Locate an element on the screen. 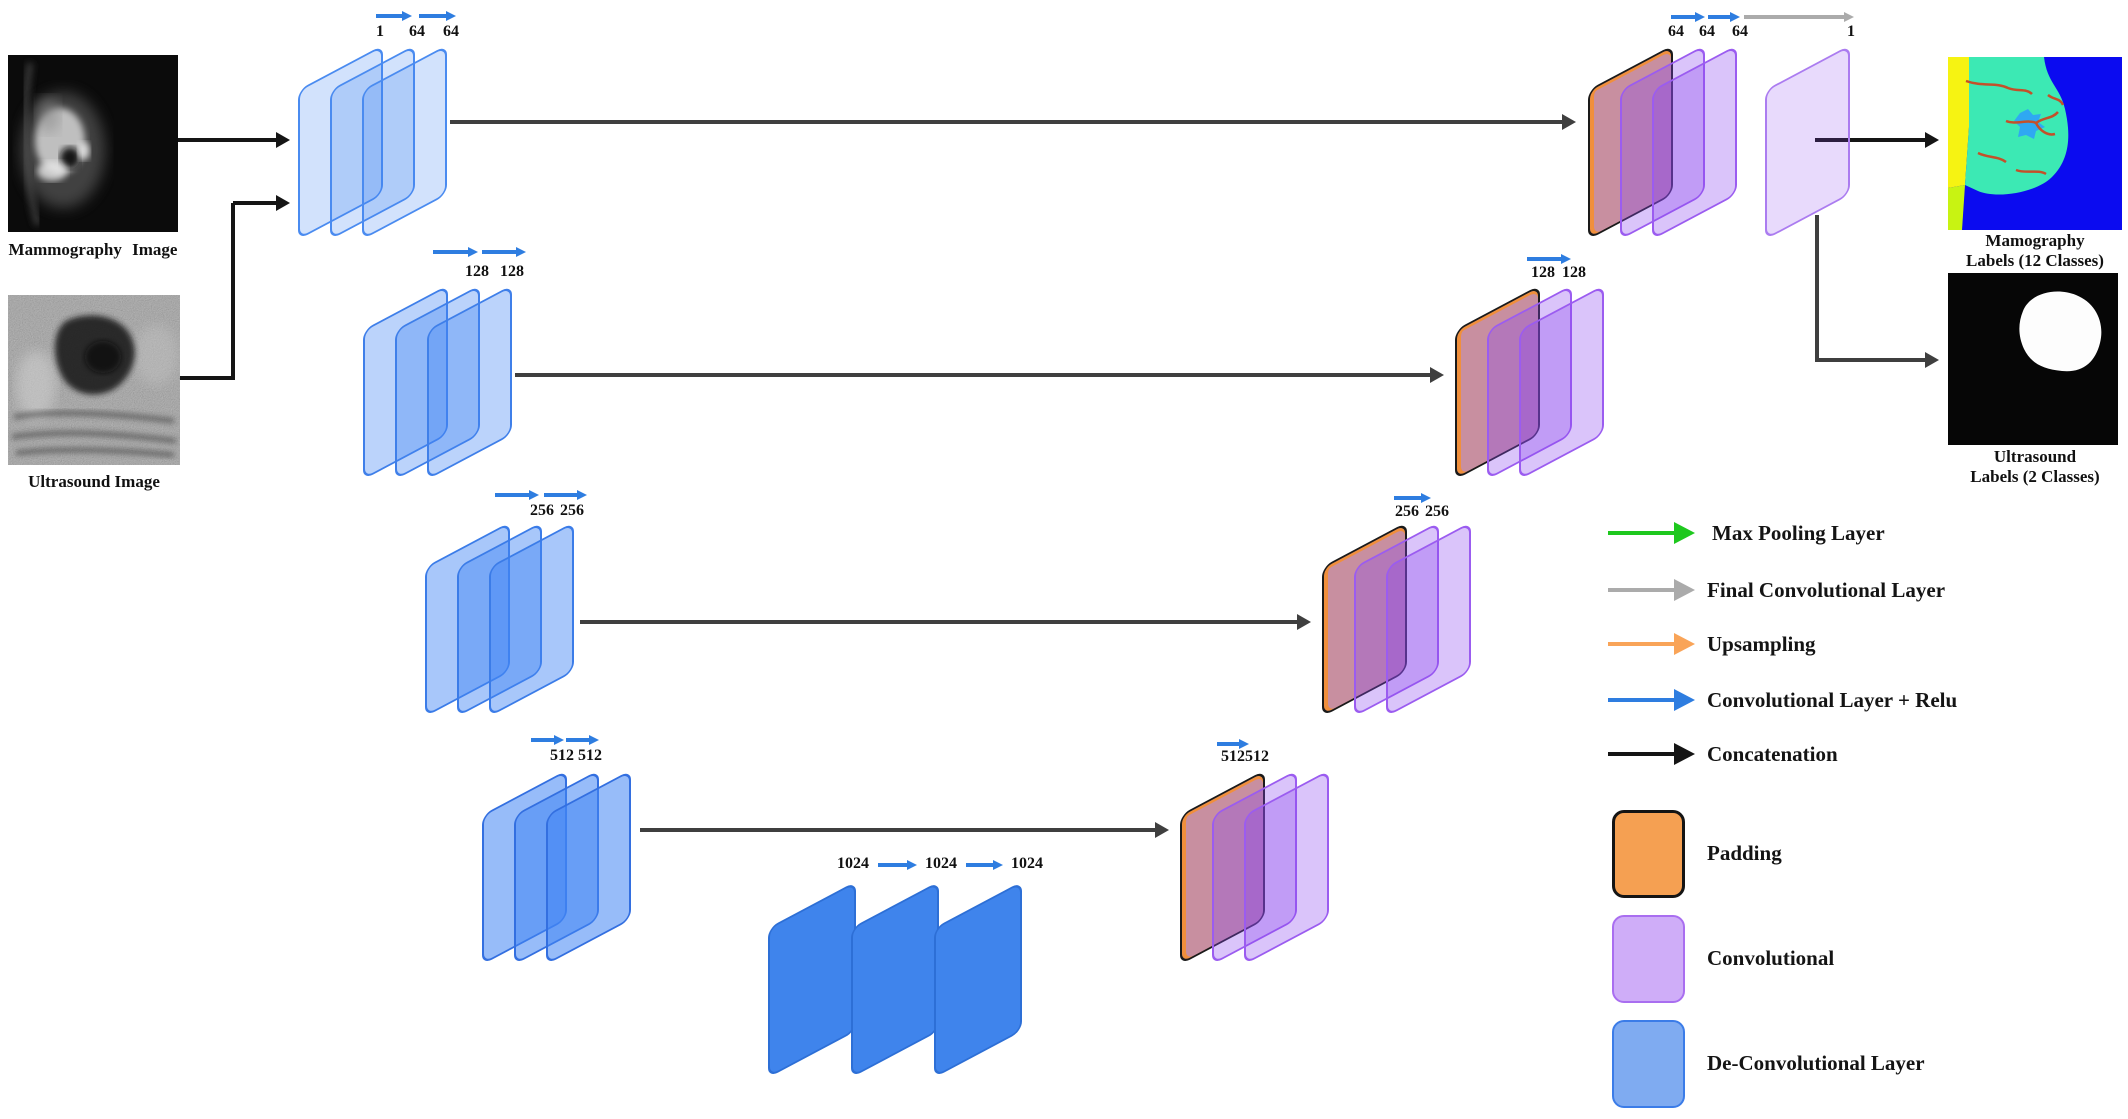  ultrasound-labels-caption-line2: Labels (2 Classes) is located at coordinates (2035, 476).